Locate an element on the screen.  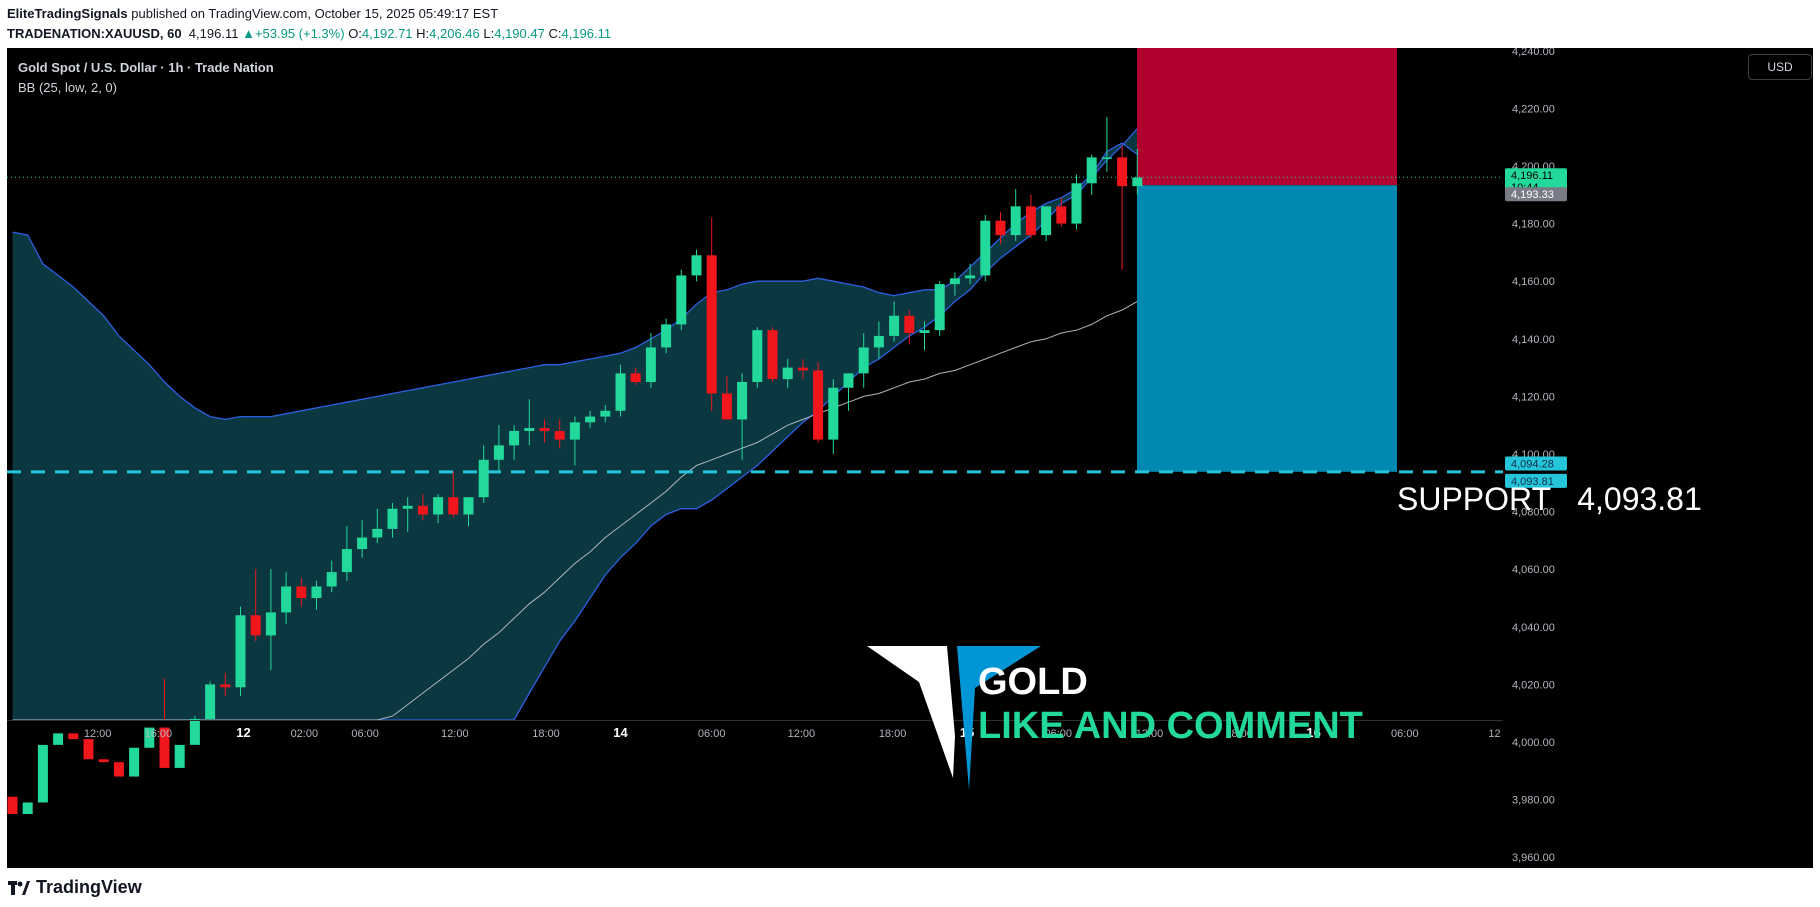
tradingview-brand: TradingView is located at coordinates (89, 887).